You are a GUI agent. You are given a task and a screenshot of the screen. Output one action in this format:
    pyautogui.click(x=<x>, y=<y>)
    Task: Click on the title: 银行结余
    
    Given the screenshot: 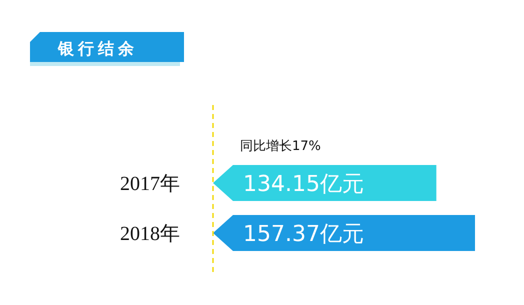 What is the action you would take?
    pyautogui.click(x=107, y=49)
    